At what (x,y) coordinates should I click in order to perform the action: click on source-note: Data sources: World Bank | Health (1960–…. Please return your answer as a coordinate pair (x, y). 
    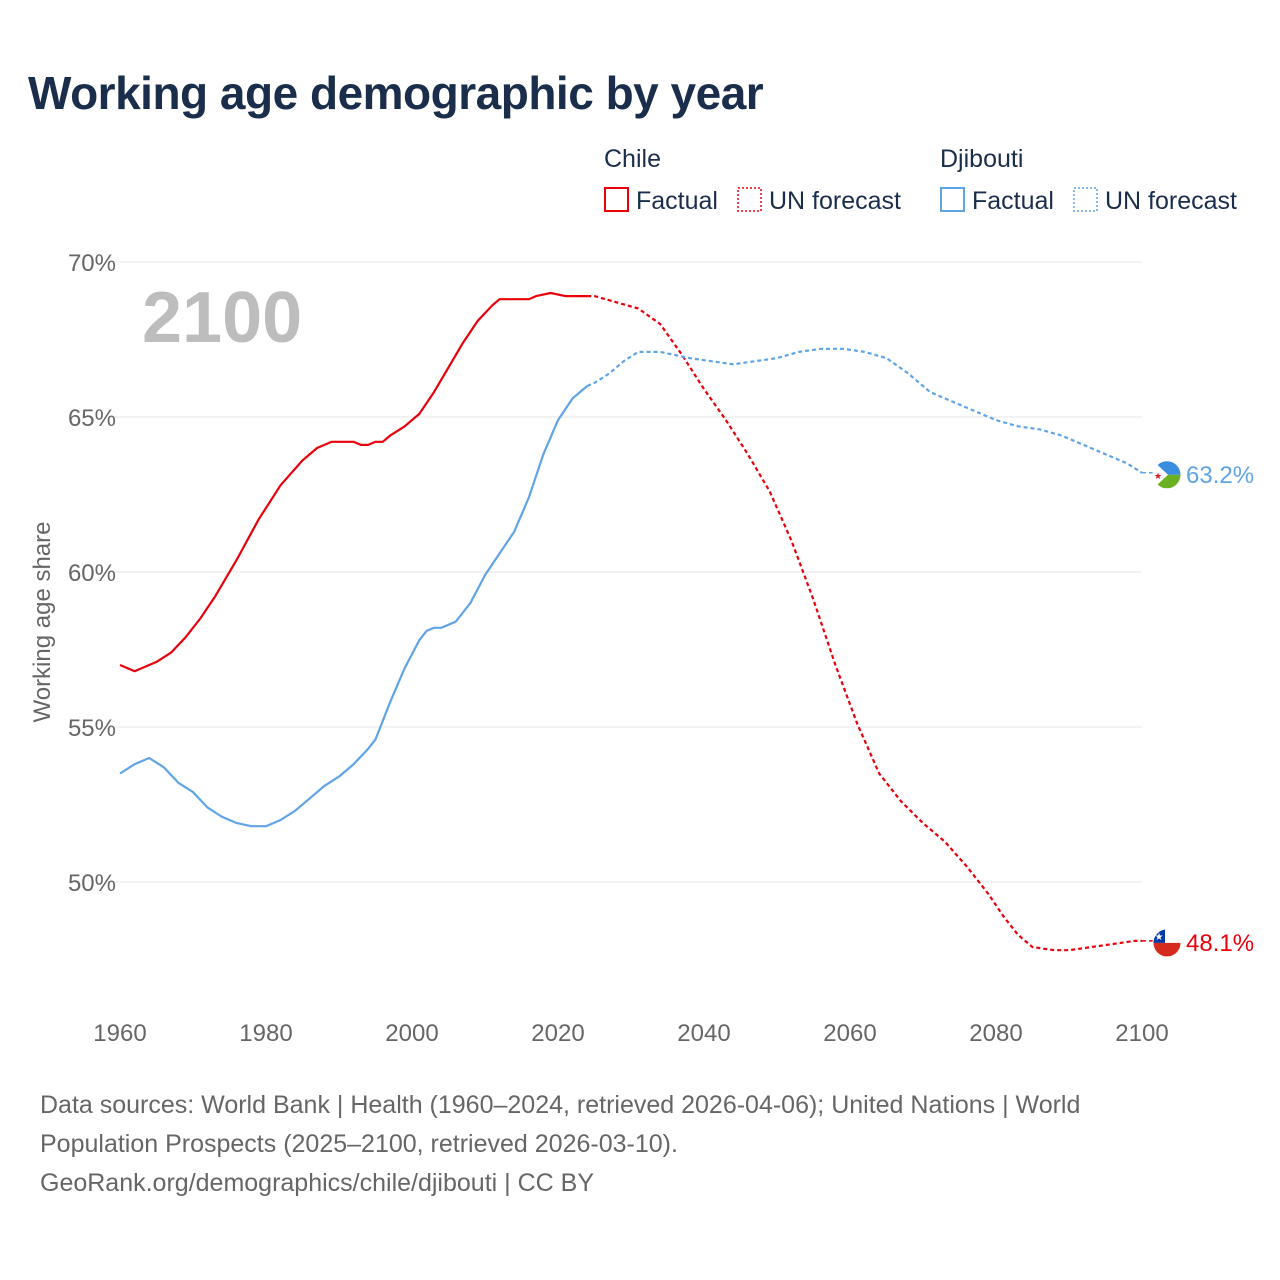
    Looking at the image, I should click on (610, 1144).